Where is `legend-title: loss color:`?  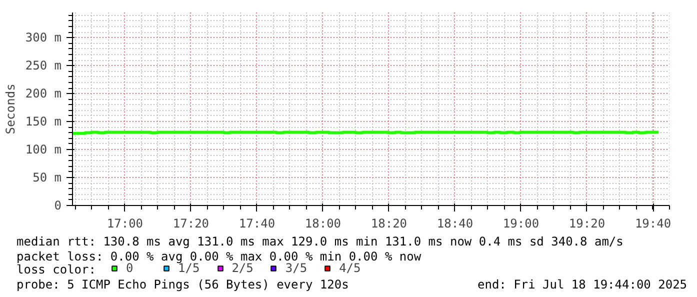 legend-title: loss color: is located at coordinates (56, 269).